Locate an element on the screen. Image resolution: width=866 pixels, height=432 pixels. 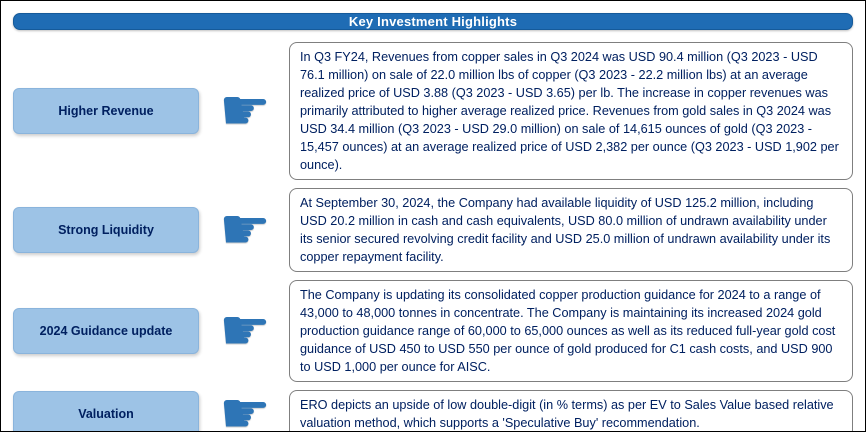
page-title-bar: Key Investment Highlights is located at coordinates (433, 21).